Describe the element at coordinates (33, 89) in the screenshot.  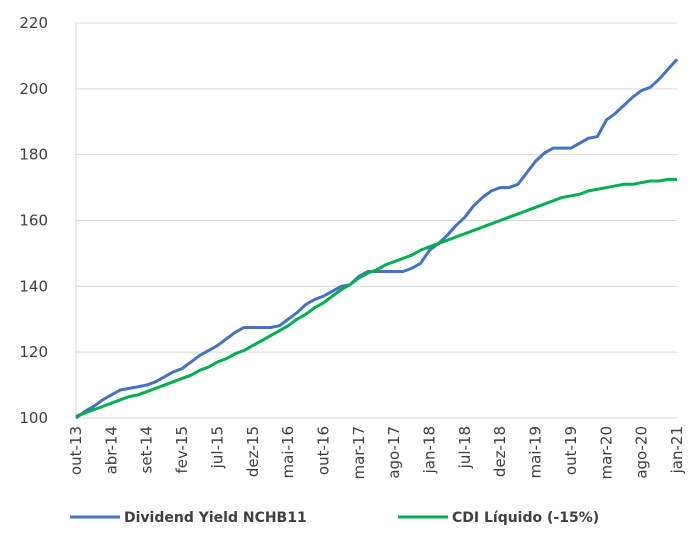
I see `y-tick-label: 200` at that location.